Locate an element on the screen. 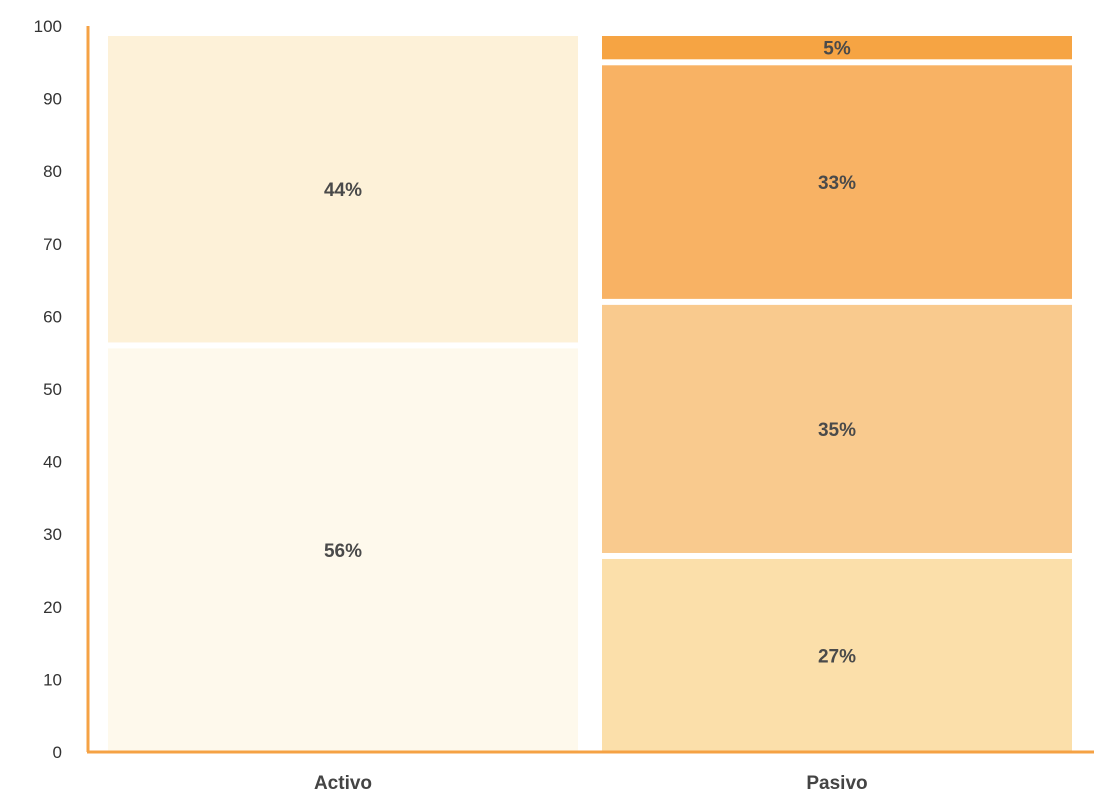 The height and width of the screenshot is (799, 1096). segment-label-activo-2: 44% is located at coordinates (343, 190).